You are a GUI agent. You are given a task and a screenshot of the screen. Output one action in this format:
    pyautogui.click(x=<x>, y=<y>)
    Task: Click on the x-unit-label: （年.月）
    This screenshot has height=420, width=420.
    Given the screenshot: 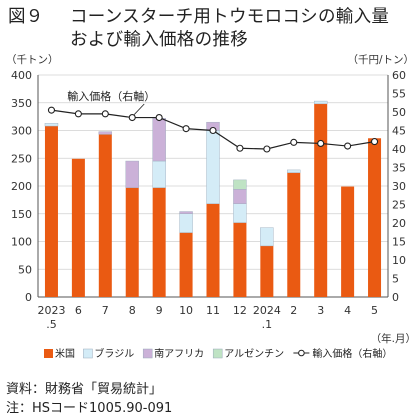 What is the action you would take?
    pyautogui.click(x=393, y=338)
    